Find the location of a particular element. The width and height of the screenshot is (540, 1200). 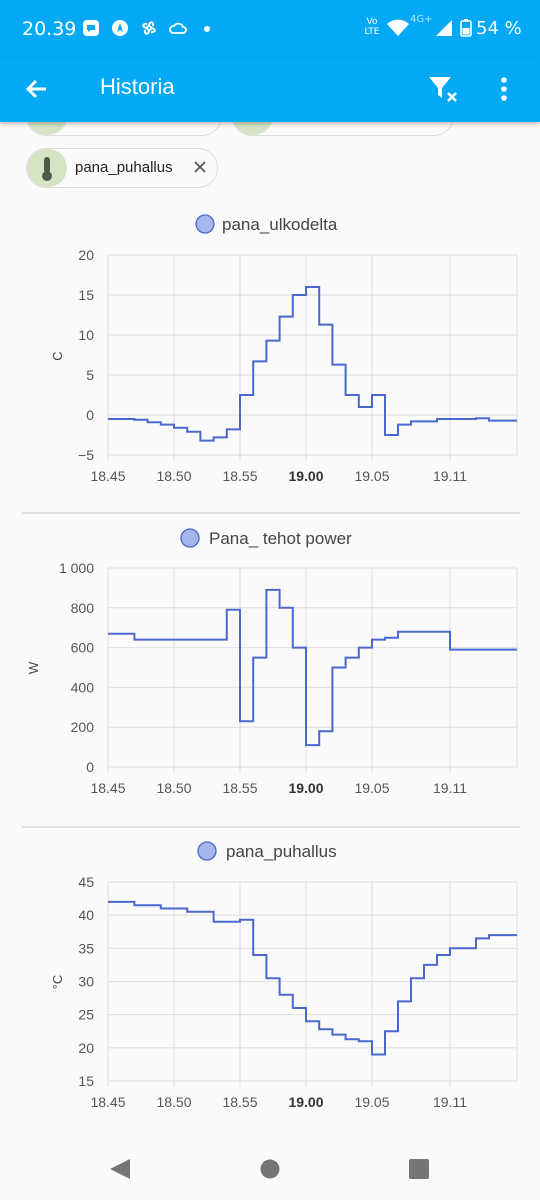

y-axis-label: W is located at coordinates (33, 667).